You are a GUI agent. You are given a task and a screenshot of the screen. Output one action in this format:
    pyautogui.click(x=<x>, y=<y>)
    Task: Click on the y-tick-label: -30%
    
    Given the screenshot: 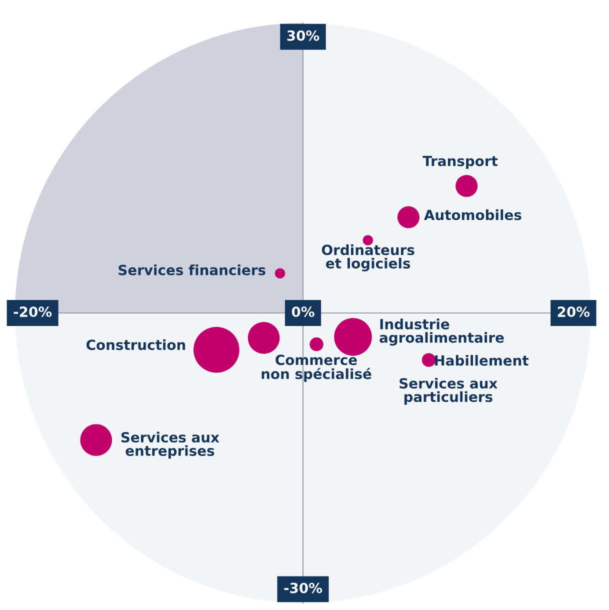 What is the action you would take?
    pyautogui.click(x=303, y=588)
    